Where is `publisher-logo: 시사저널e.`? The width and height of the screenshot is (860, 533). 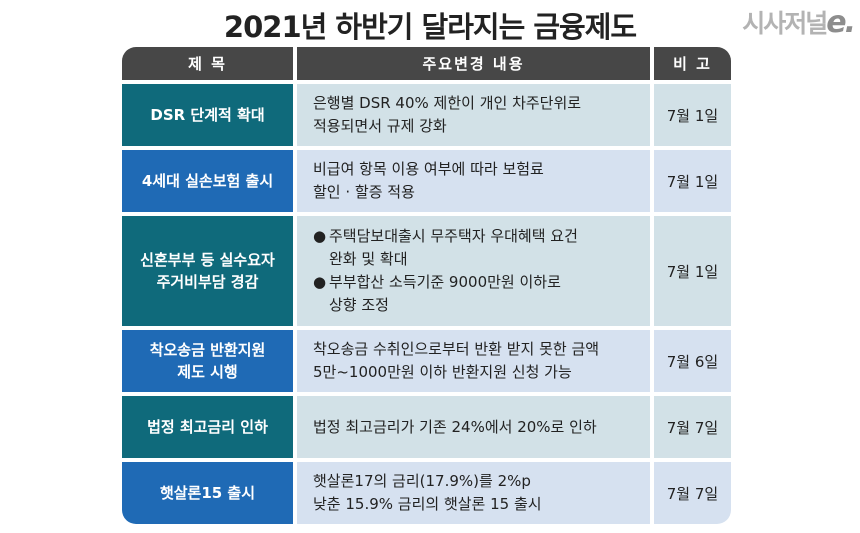 publisher-logo: 시사저널e. is located at coordinates (799, 22).